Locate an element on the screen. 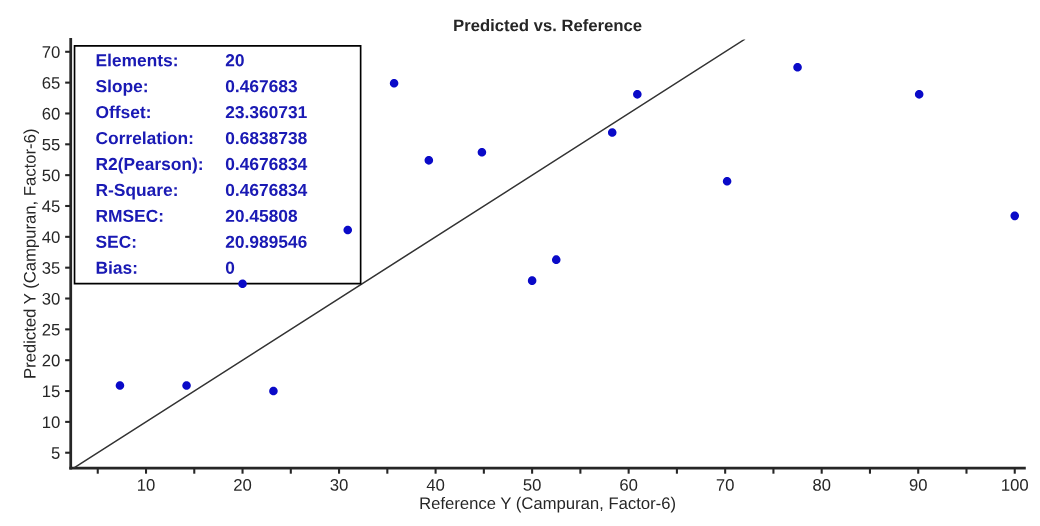 This screenshot has height=526, width=1040. x-axis-title: Reference Y (Campuran, Factor-6) is located at coordinates (547, 504).